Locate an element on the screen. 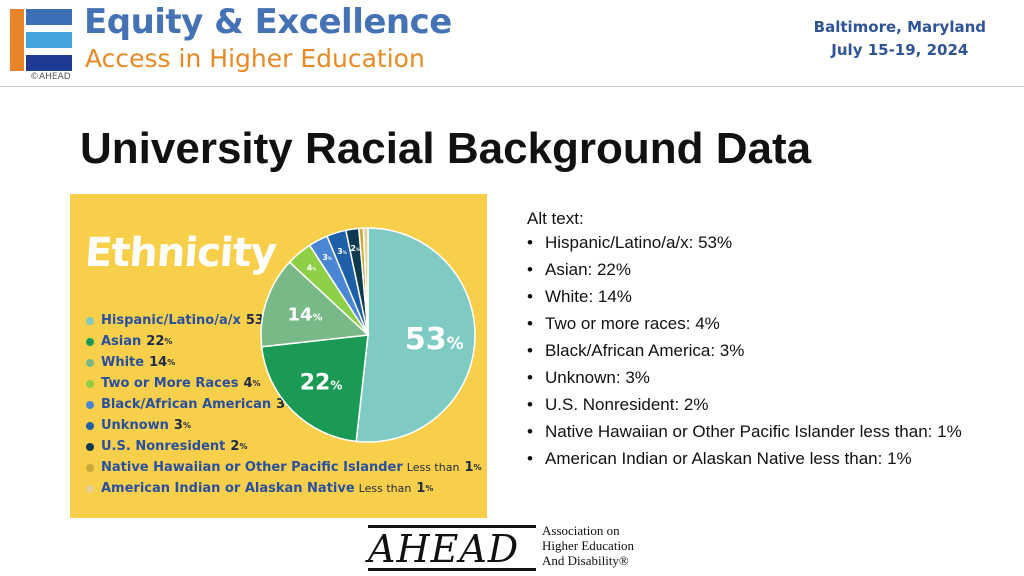 The height and width of the screenshot is (576, 1024). alt-text-item: Unknown: 3% is located at coordinates (747, 377).